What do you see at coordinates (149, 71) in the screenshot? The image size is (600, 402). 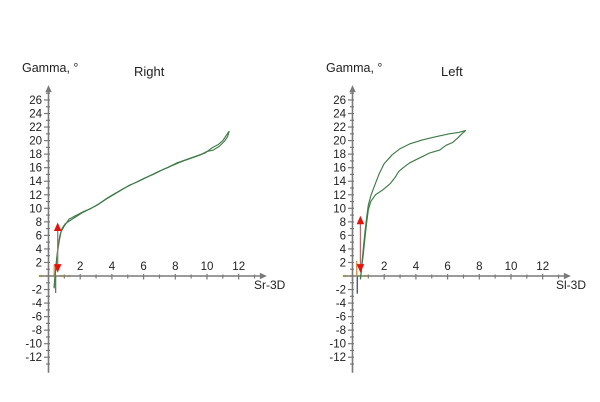 I see `chart-title-right: Right` at bounding box center [149, 71].